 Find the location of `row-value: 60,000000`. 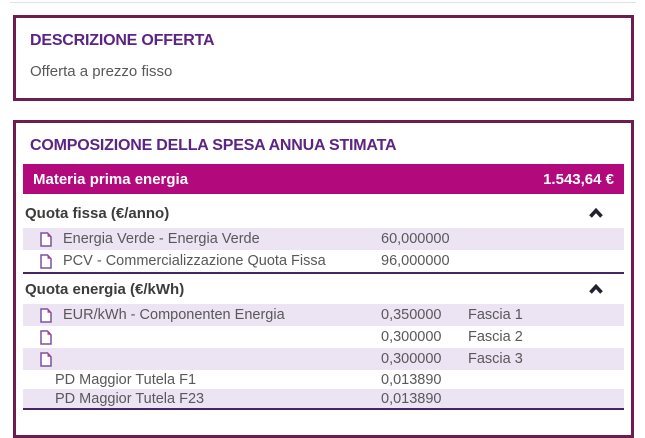

row-value: 60,000000 is located at coordinates (415, 239).